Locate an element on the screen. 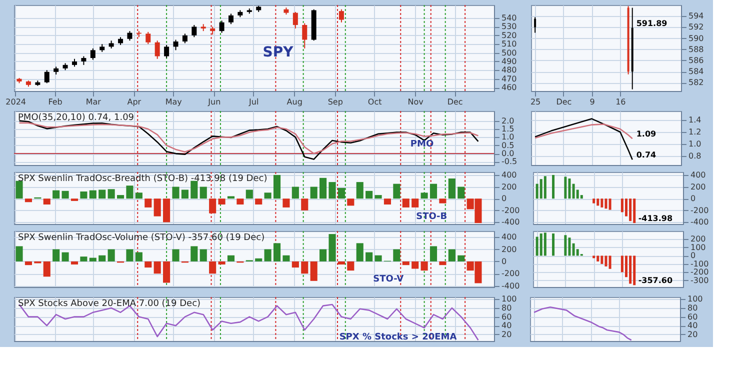  y-tick-label: 510 is located at coordinates (509, 44).